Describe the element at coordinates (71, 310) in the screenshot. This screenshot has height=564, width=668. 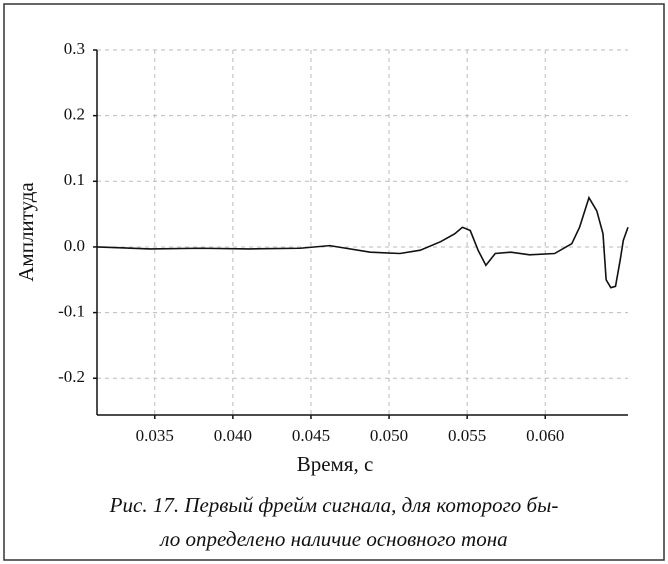
I see `y-tick-label: -0.1` at that location.